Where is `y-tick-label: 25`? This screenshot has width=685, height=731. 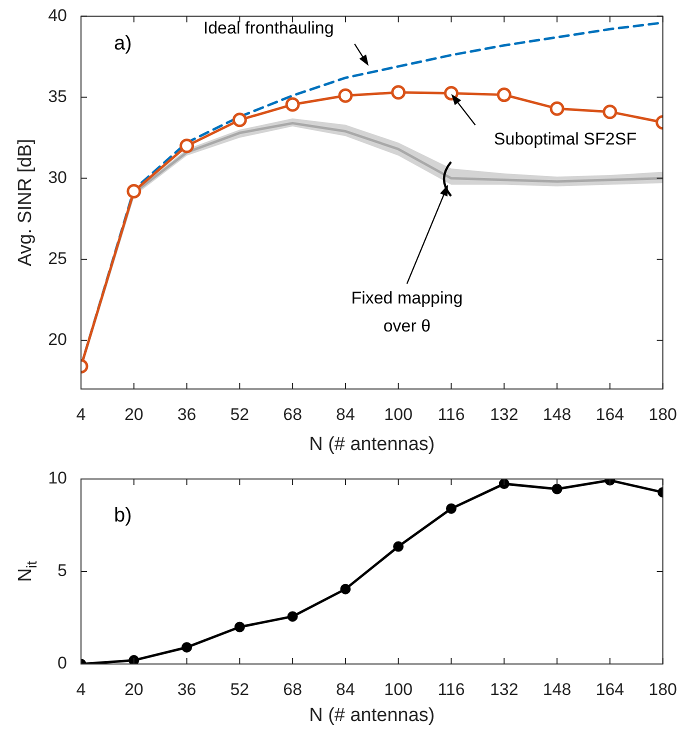
y-tick-label: 25 is located at coordinates (57, 258).